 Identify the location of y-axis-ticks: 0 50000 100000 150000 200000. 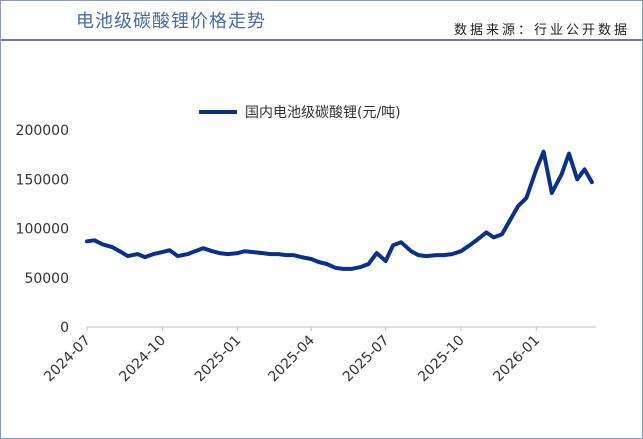
(42, 229).